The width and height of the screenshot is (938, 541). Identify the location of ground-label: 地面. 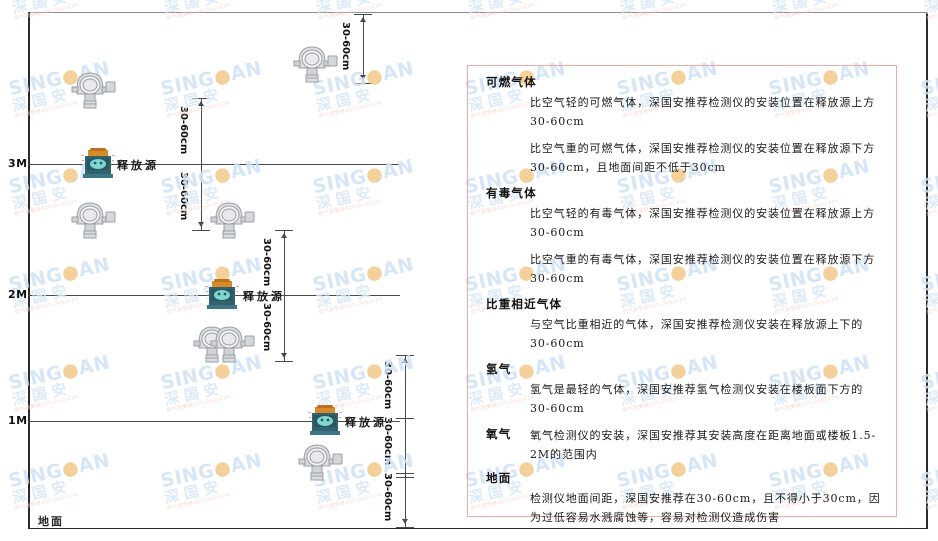
(51, 521).